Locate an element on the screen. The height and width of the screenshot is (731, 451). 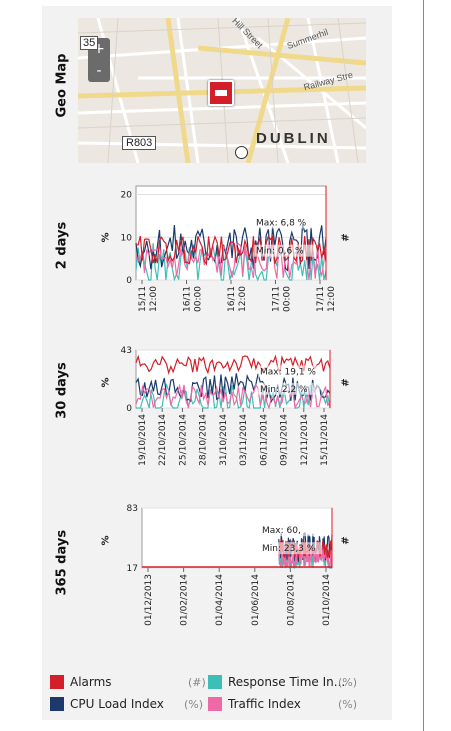
max-label: Max: 6,8 % is located at coordinates (281, 223).